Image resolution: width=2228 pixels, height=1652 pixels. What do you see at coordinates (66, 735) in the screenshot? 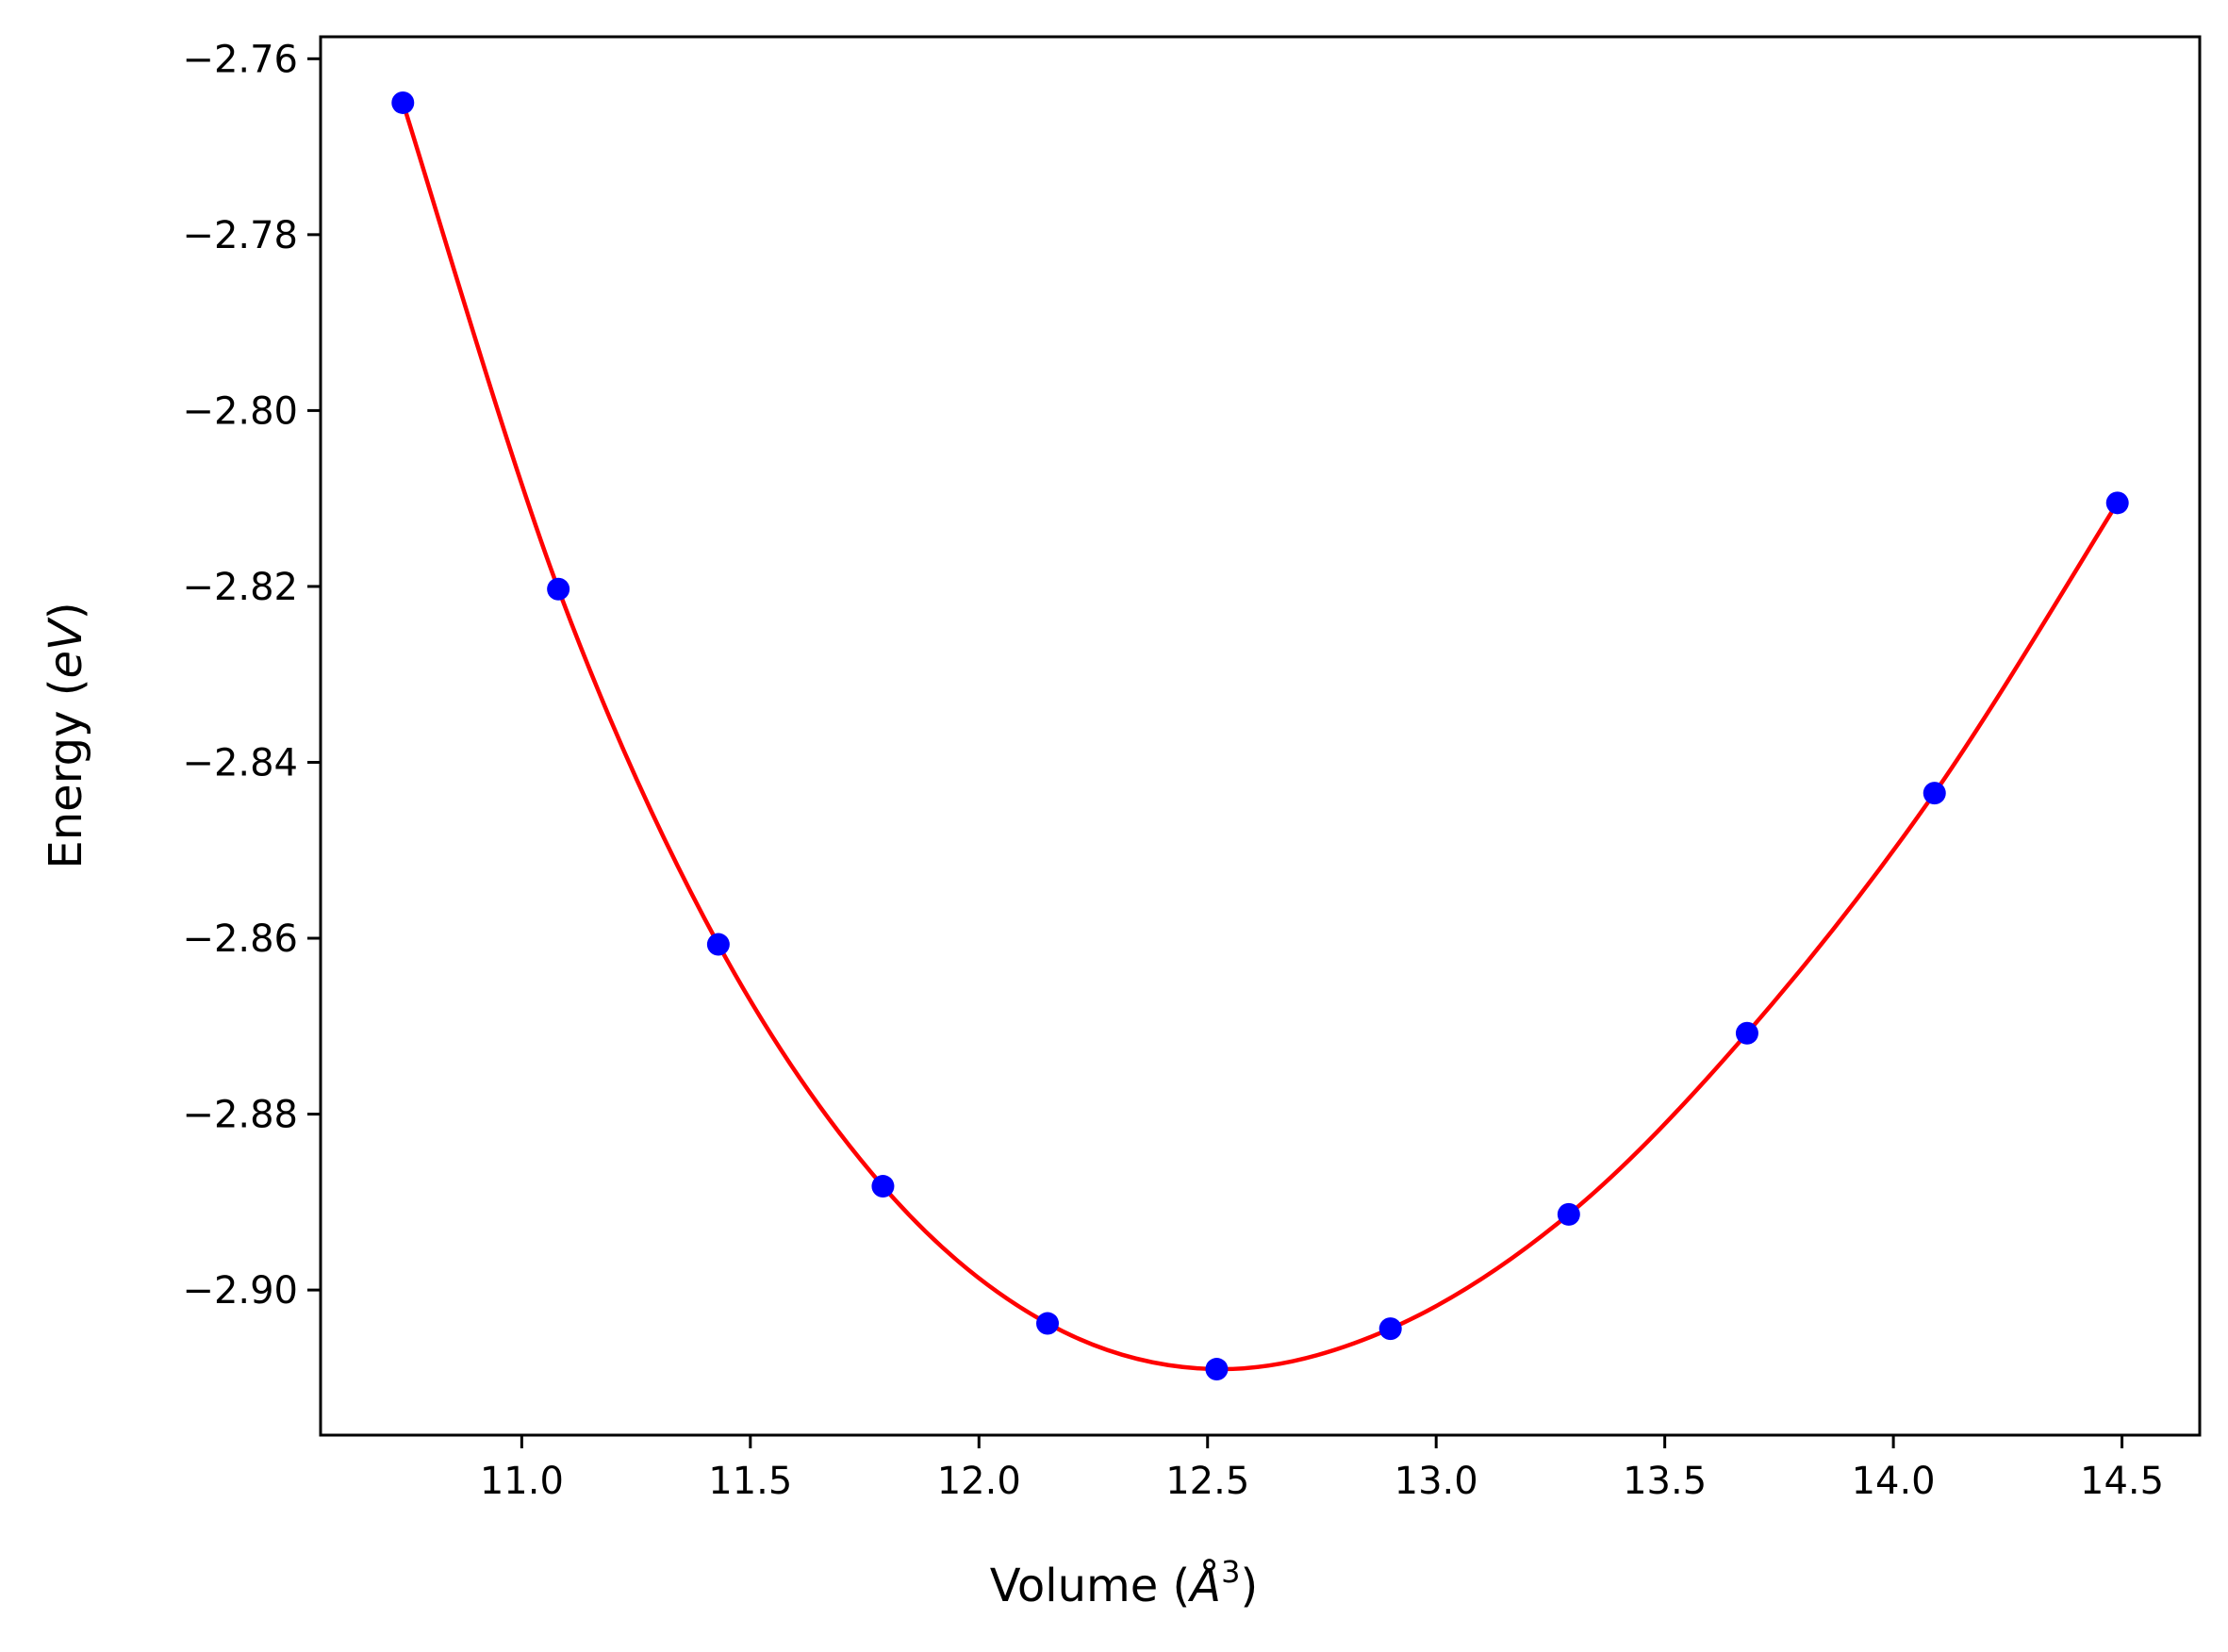
I see `y-axis-label: Energy (eV)` at bounding box center [66, 735].